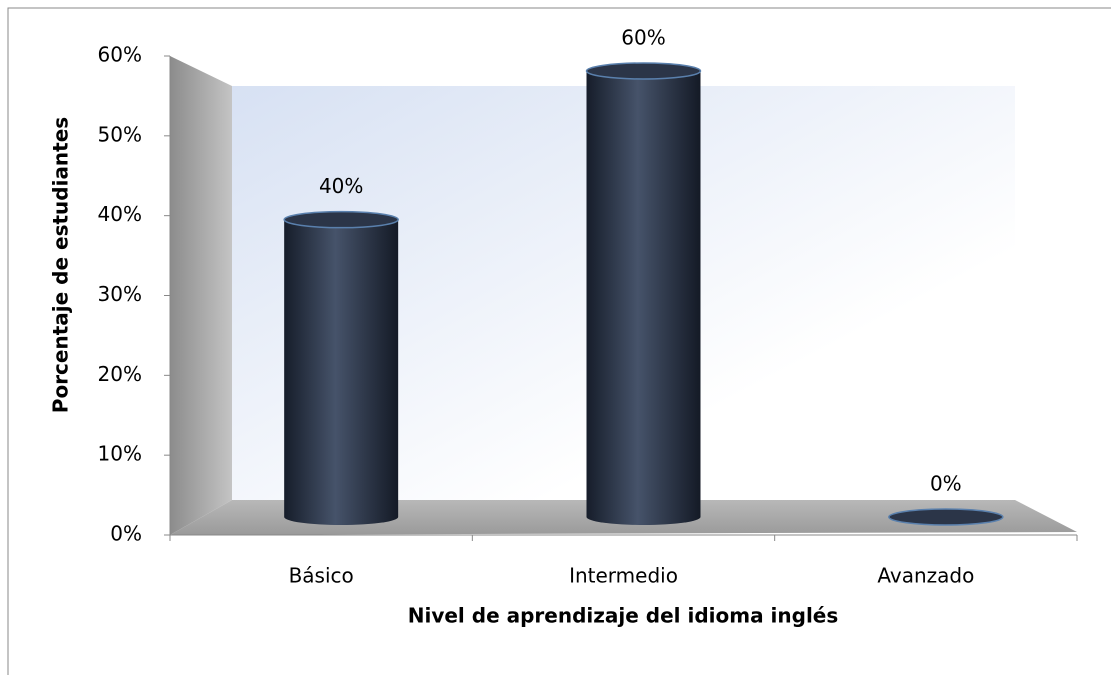 This screenshot has width=1111, height=675. What do you see at coordinates (120, 55) in the screenshot?
I see `y-tick-label: 60%` at bounding box center [120, 55].